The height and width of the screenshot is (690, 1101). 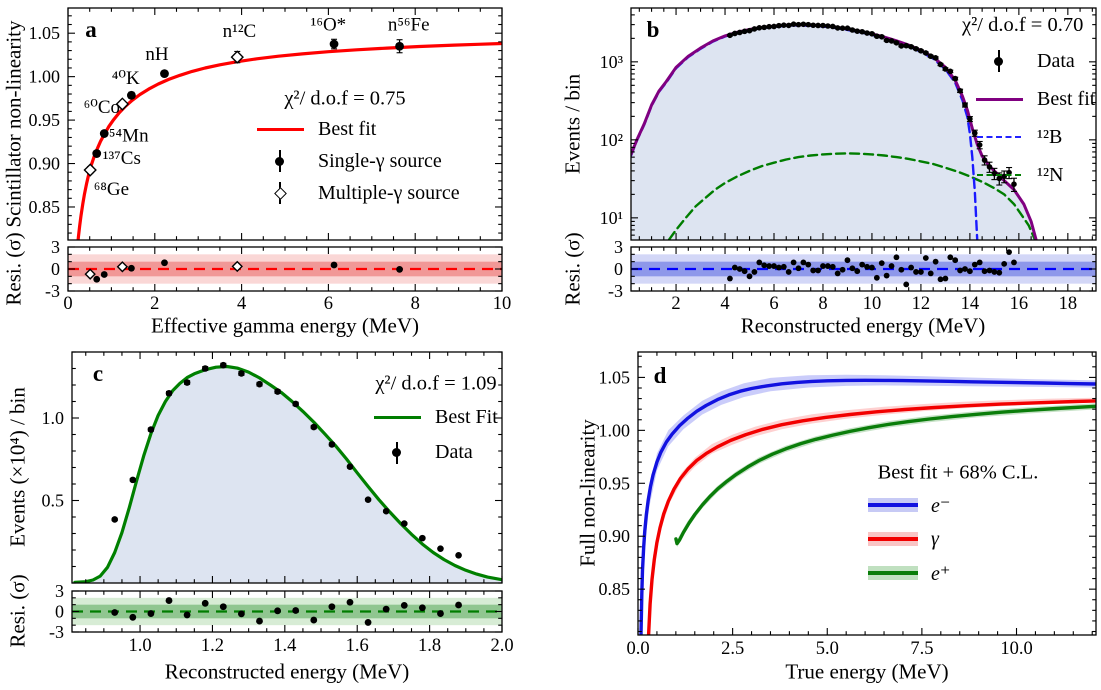 What do you see at coordinates (863, 325) in the screenshot?
I see `panel-b-xlabel: Reconstructed energy (MeV)` at bounding box center [863, 325].